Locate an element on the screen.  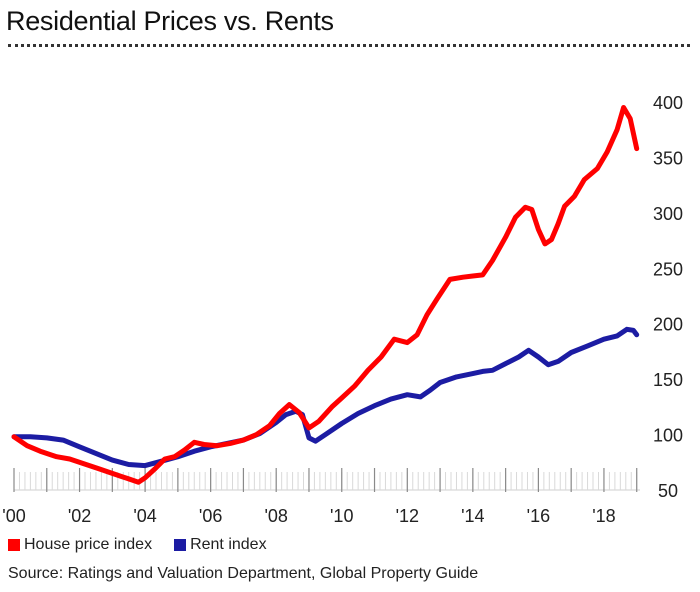
legend-item-rent: Rent index is located at coordinates (220, 545).